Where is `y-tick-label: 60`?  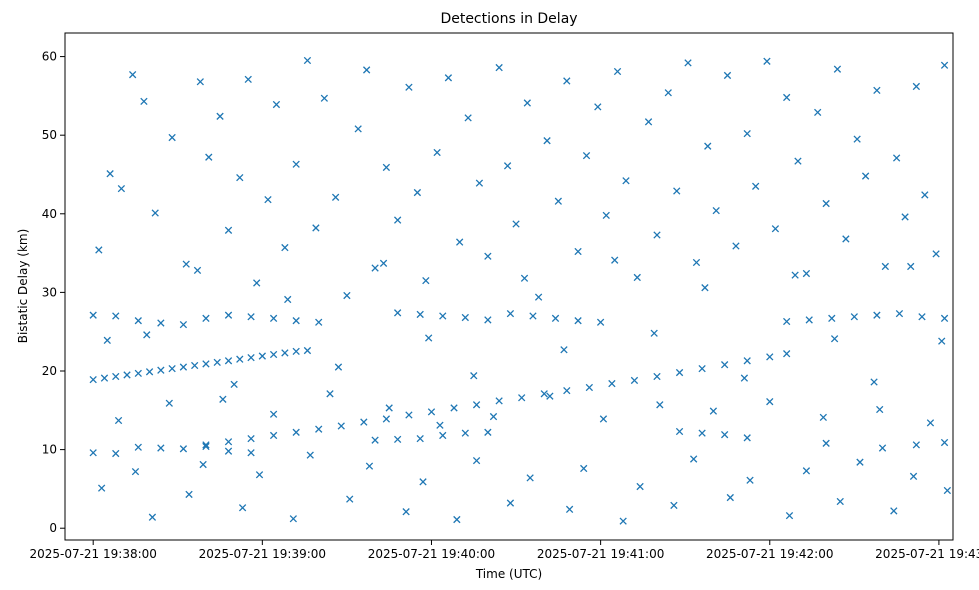
y-tick-label: 60 is located at coordinates (49, 57).